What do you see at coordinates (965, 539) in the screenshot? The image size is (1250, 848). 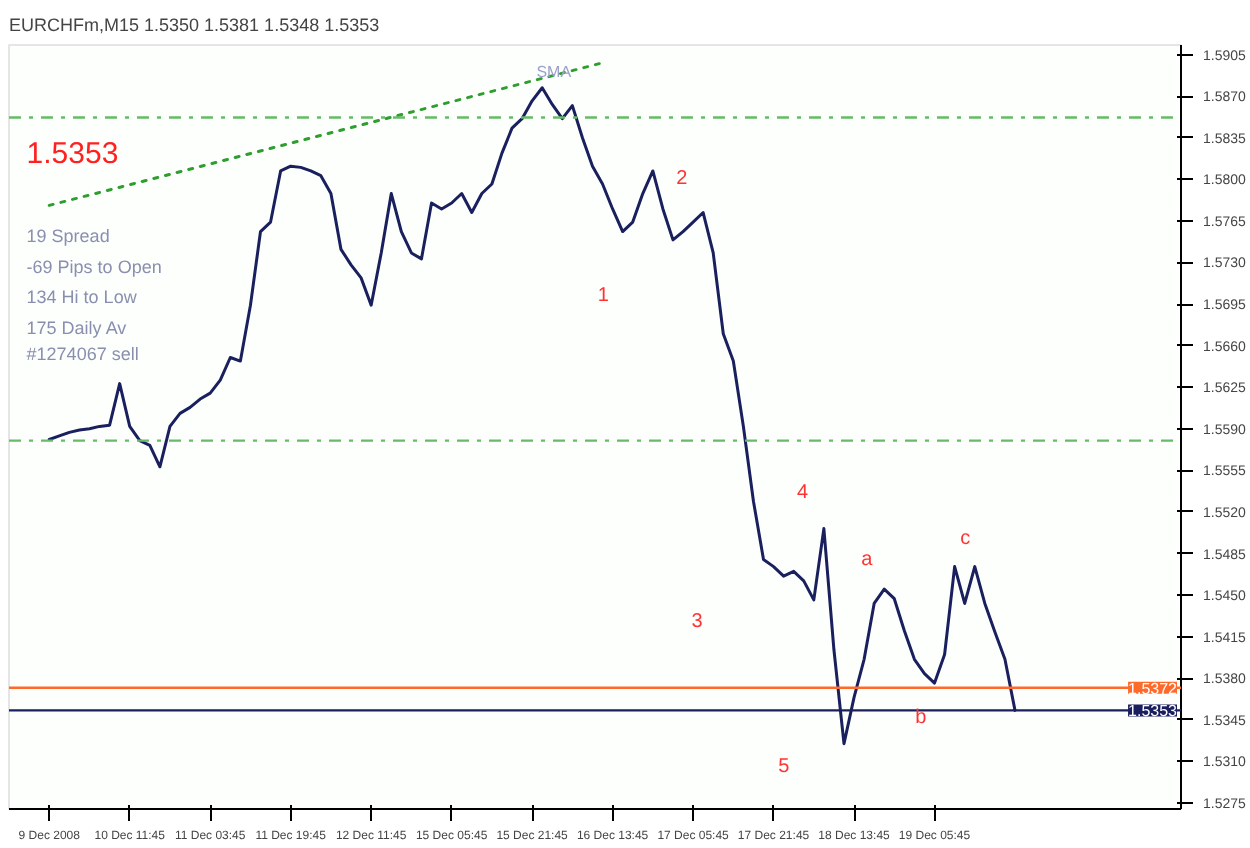 I see `annotation: c` at bounding box center [965, 539].